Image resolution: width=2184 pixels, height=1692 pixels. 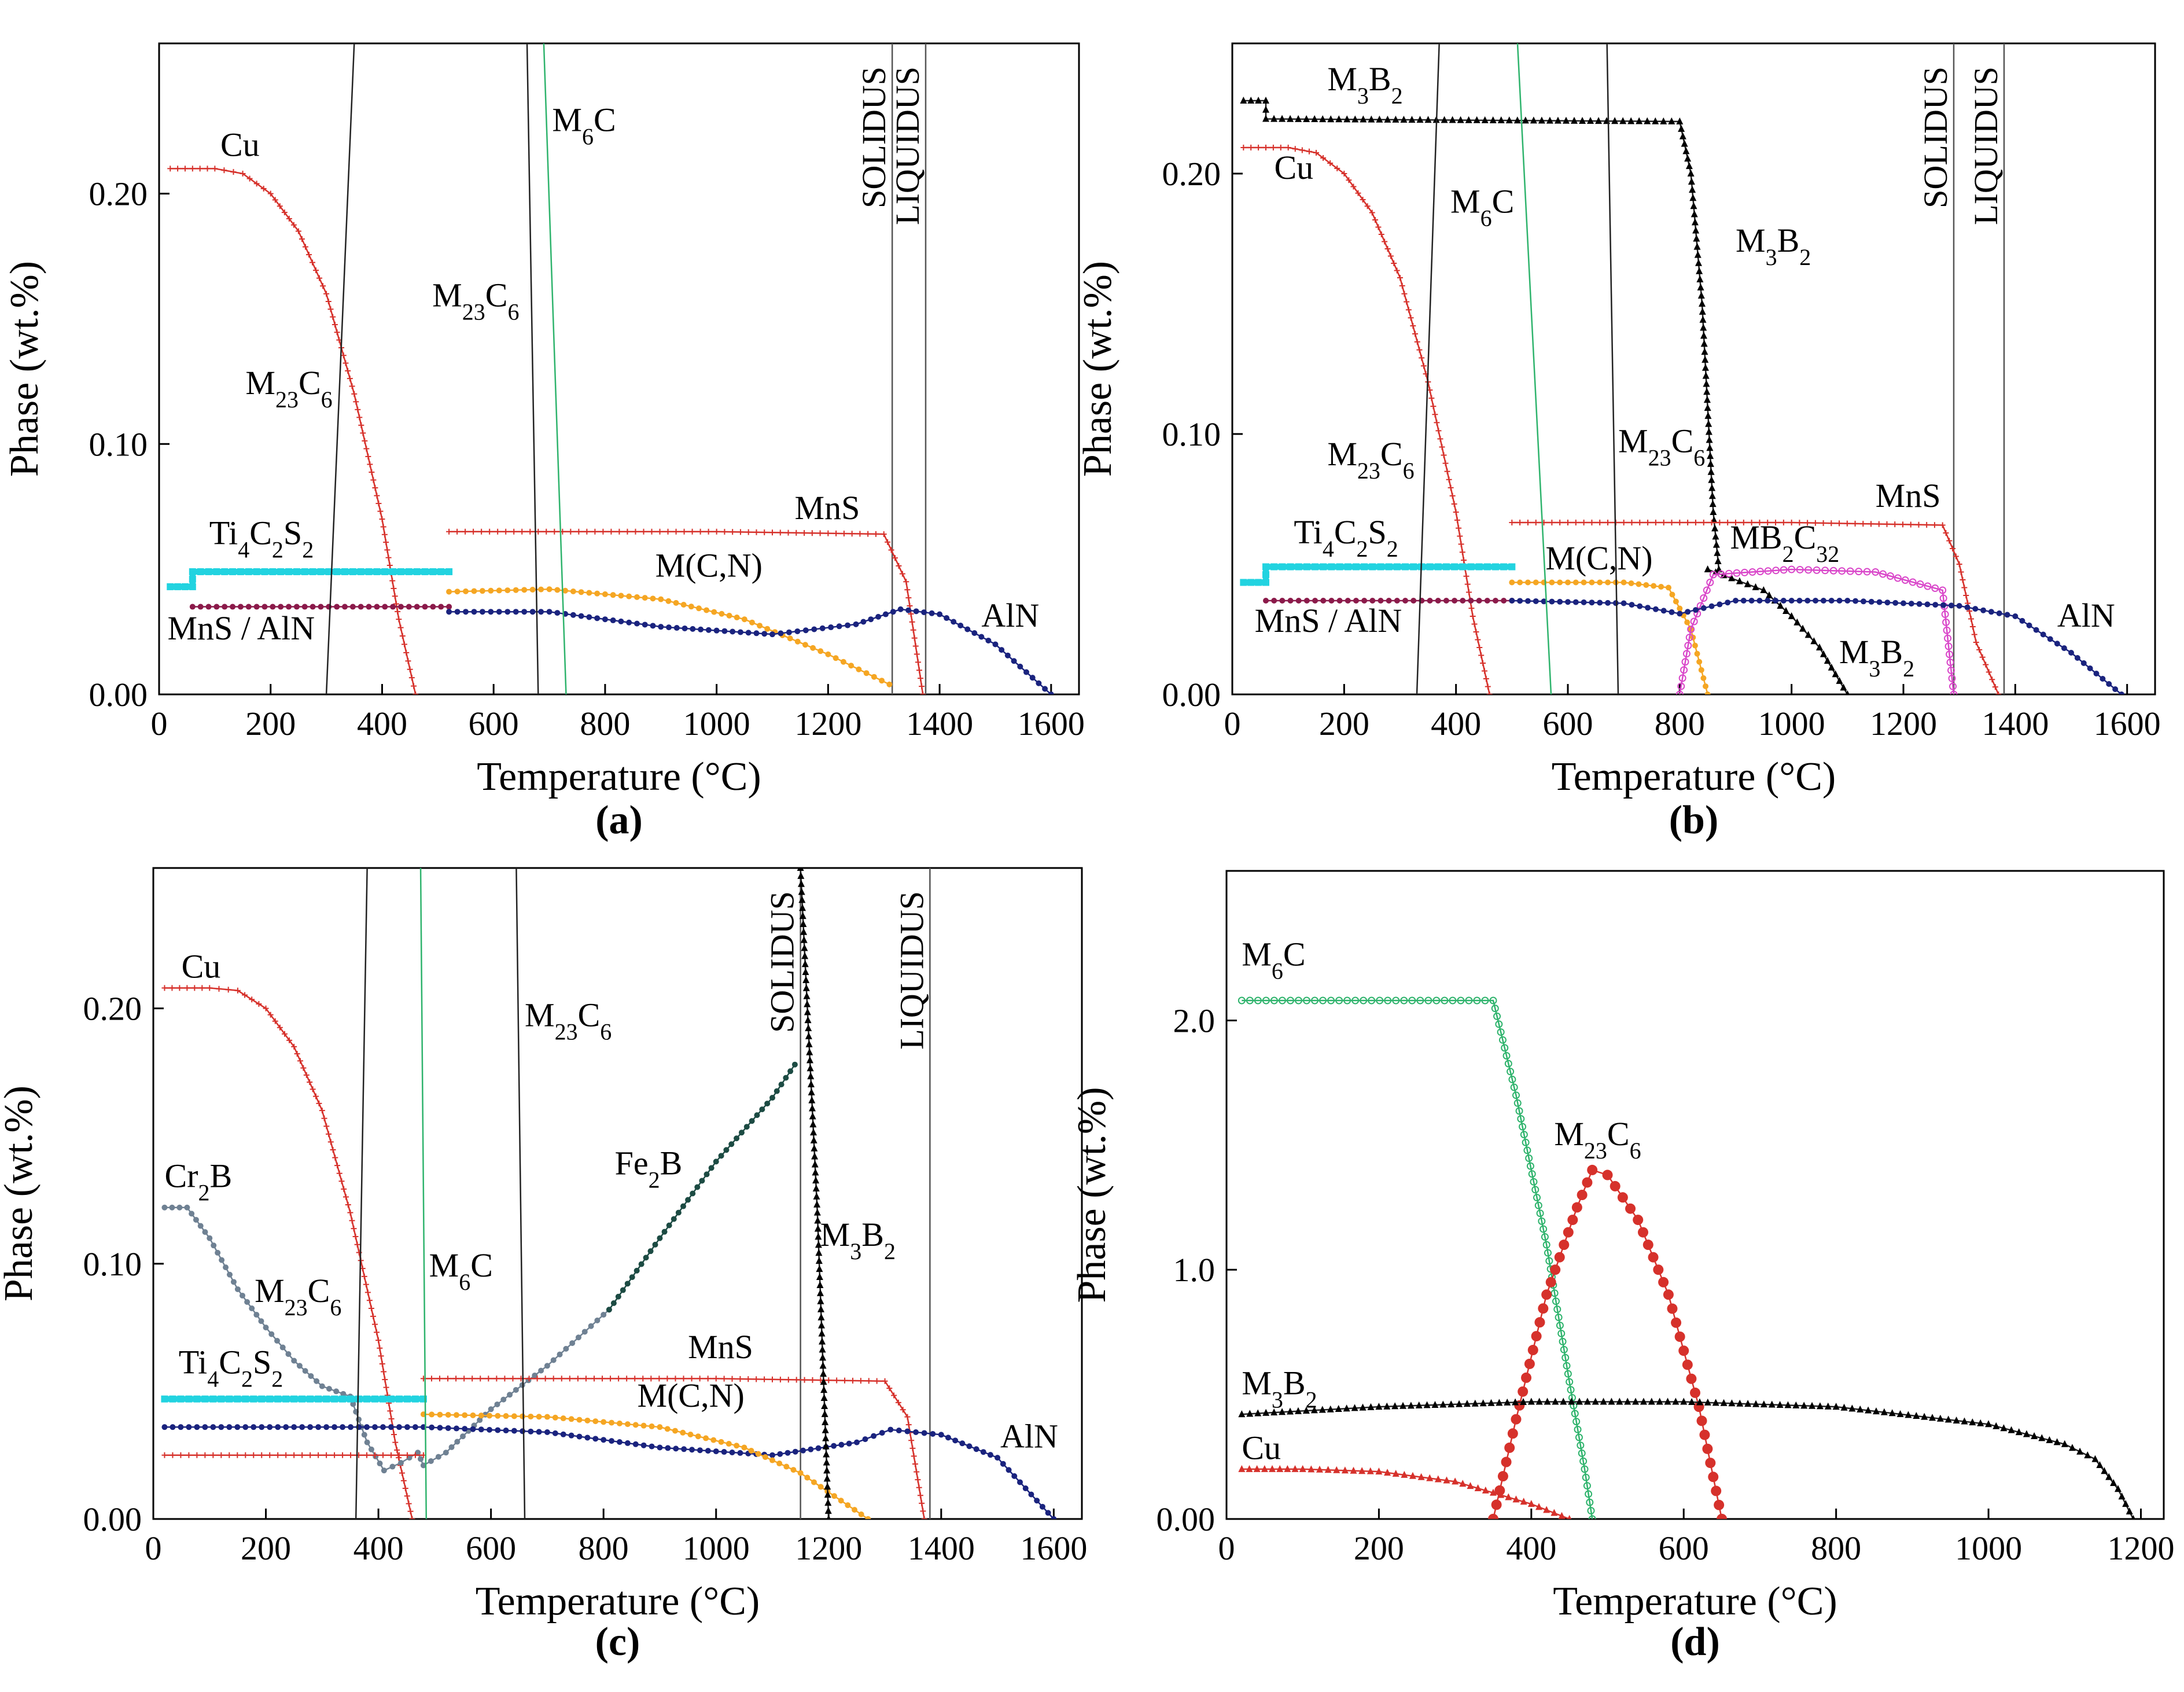 What do you see at coordinates (1908, 495) in the screenshot?
I see `phase-label-mns: MnS` at bounding box center [1908, 495].